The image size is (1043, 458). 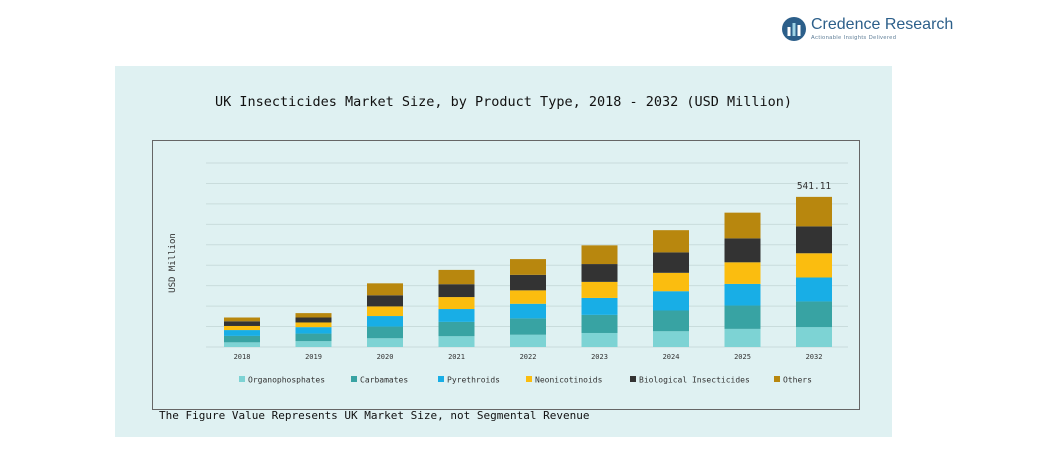 I want to click on x-tick-label: 2019, so click(x=313, y=357).